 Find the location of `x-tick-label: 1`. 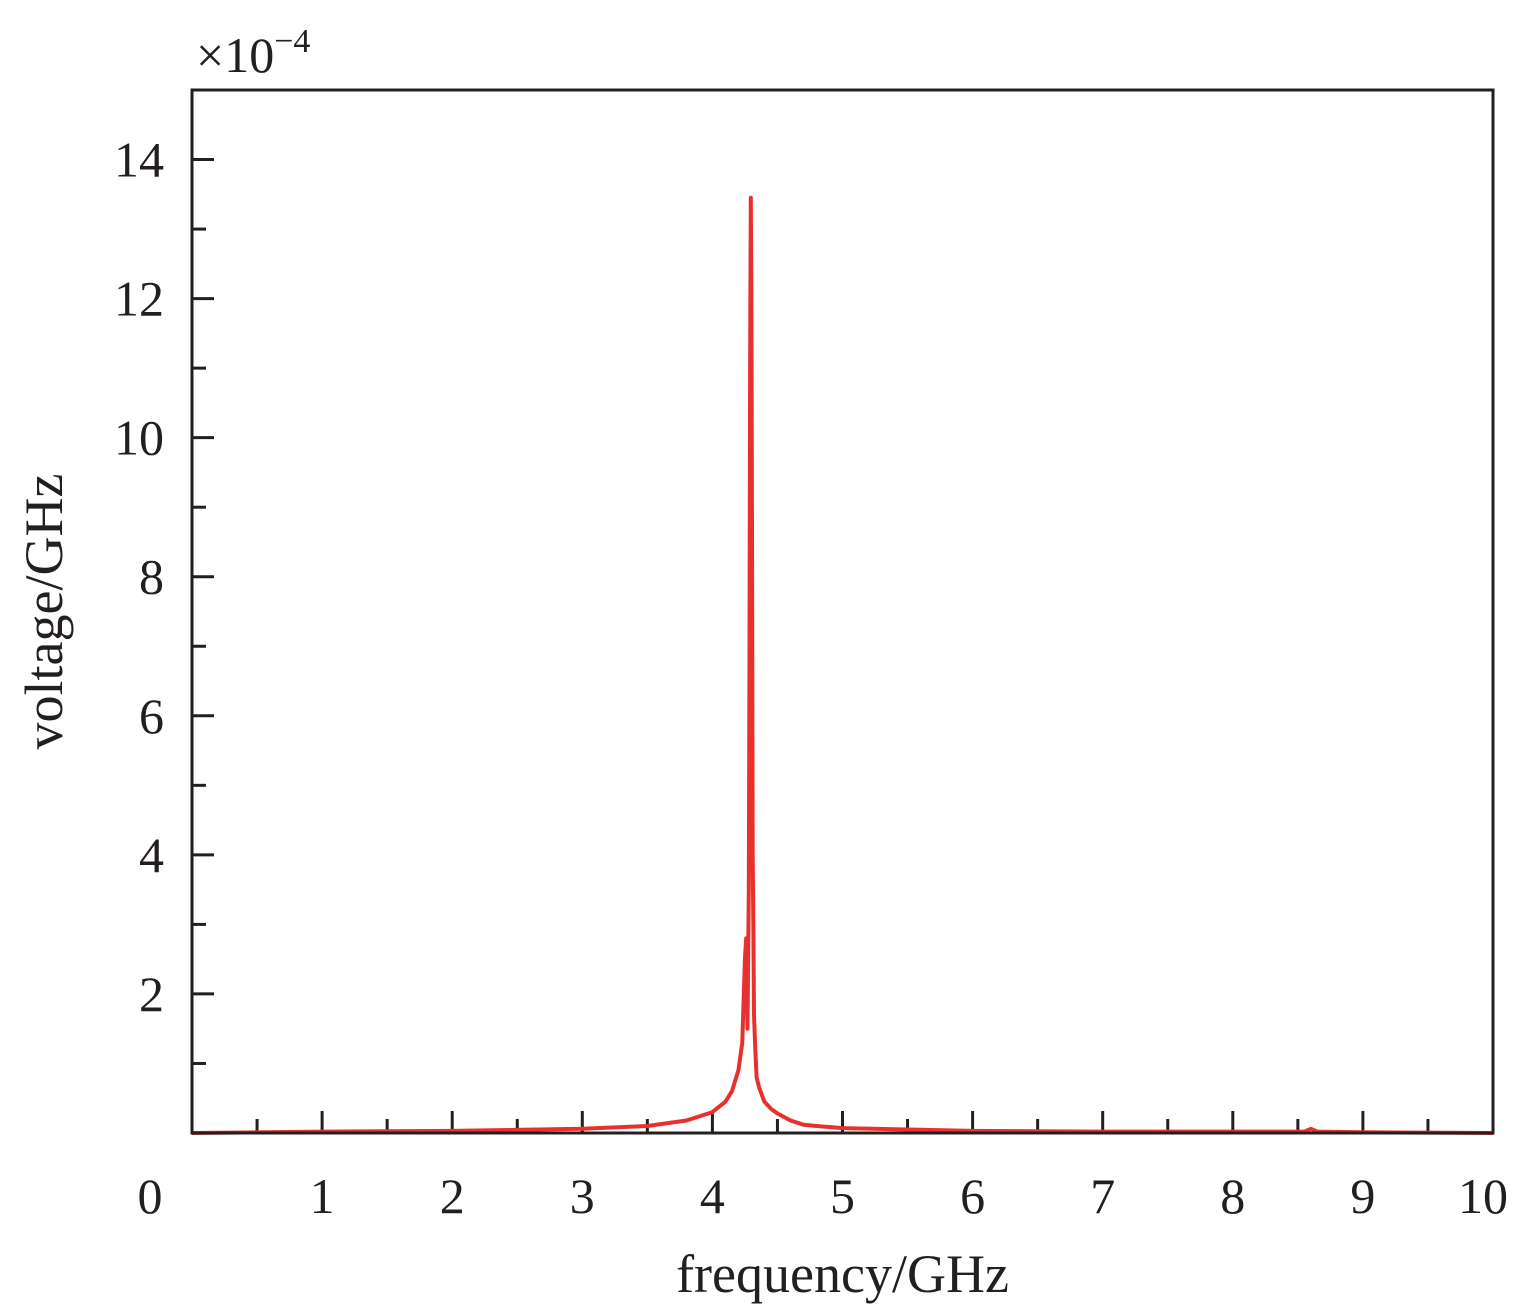

x-tick-label: 1 is located at coordinates (322, 1196).